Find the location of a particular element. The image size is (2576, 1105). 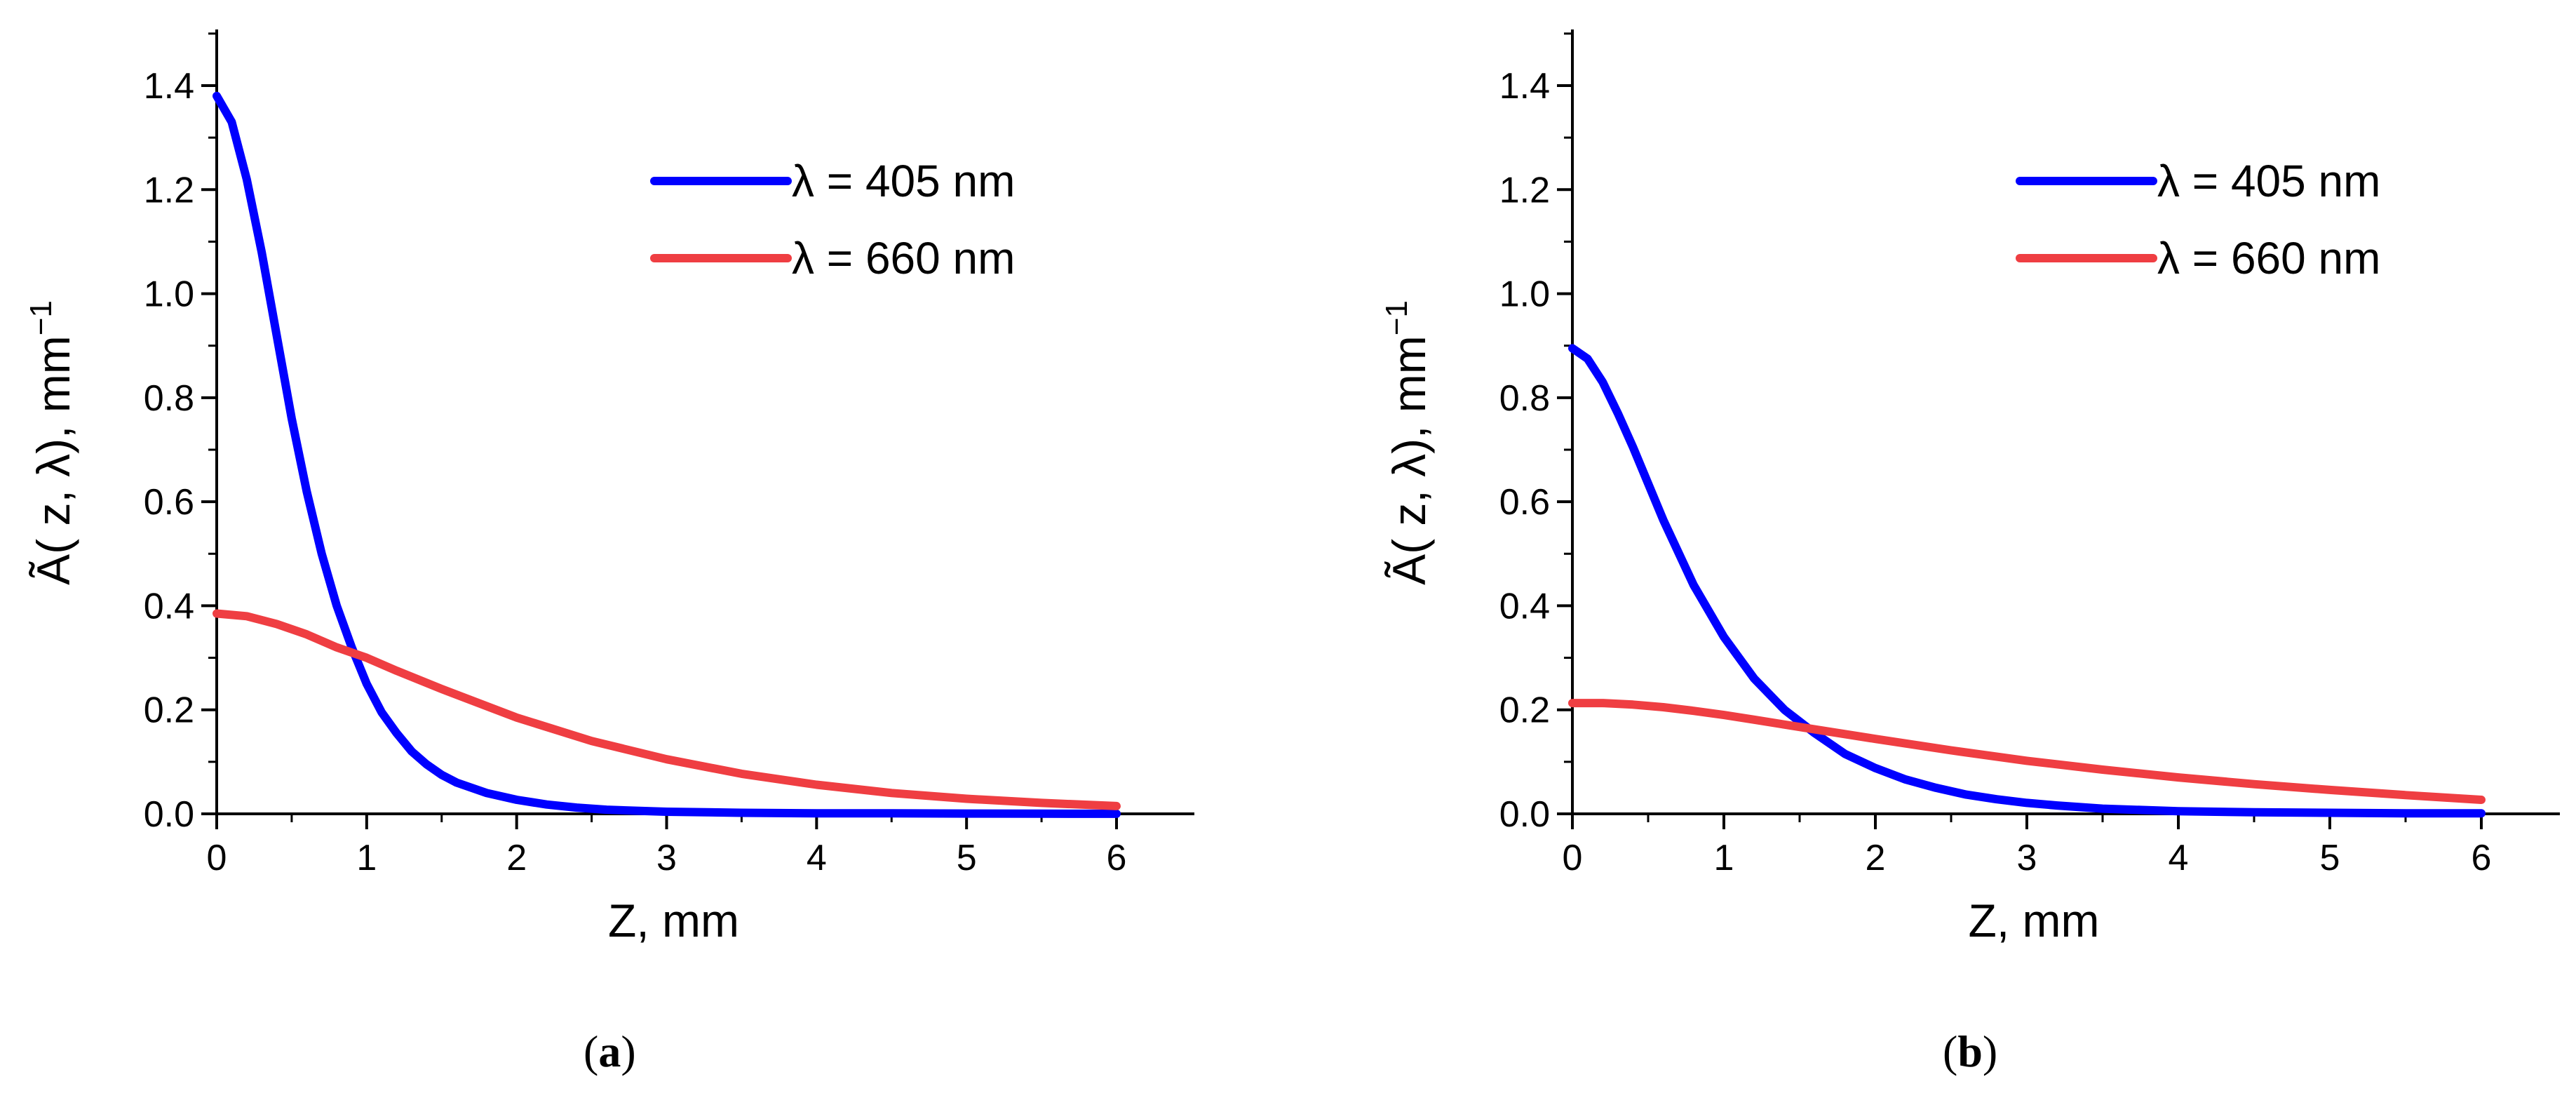

y-tick-label-a: 0.2 is located at coordinates (169, 710).